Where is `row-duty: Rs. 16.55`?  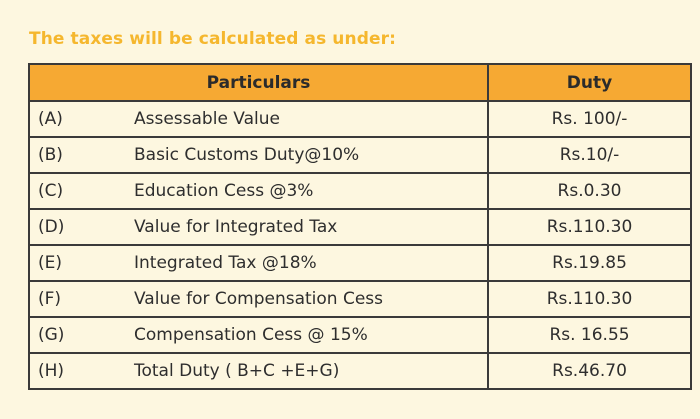 row-duty: Rs. 16.55 is located at coordinates (590, 335).